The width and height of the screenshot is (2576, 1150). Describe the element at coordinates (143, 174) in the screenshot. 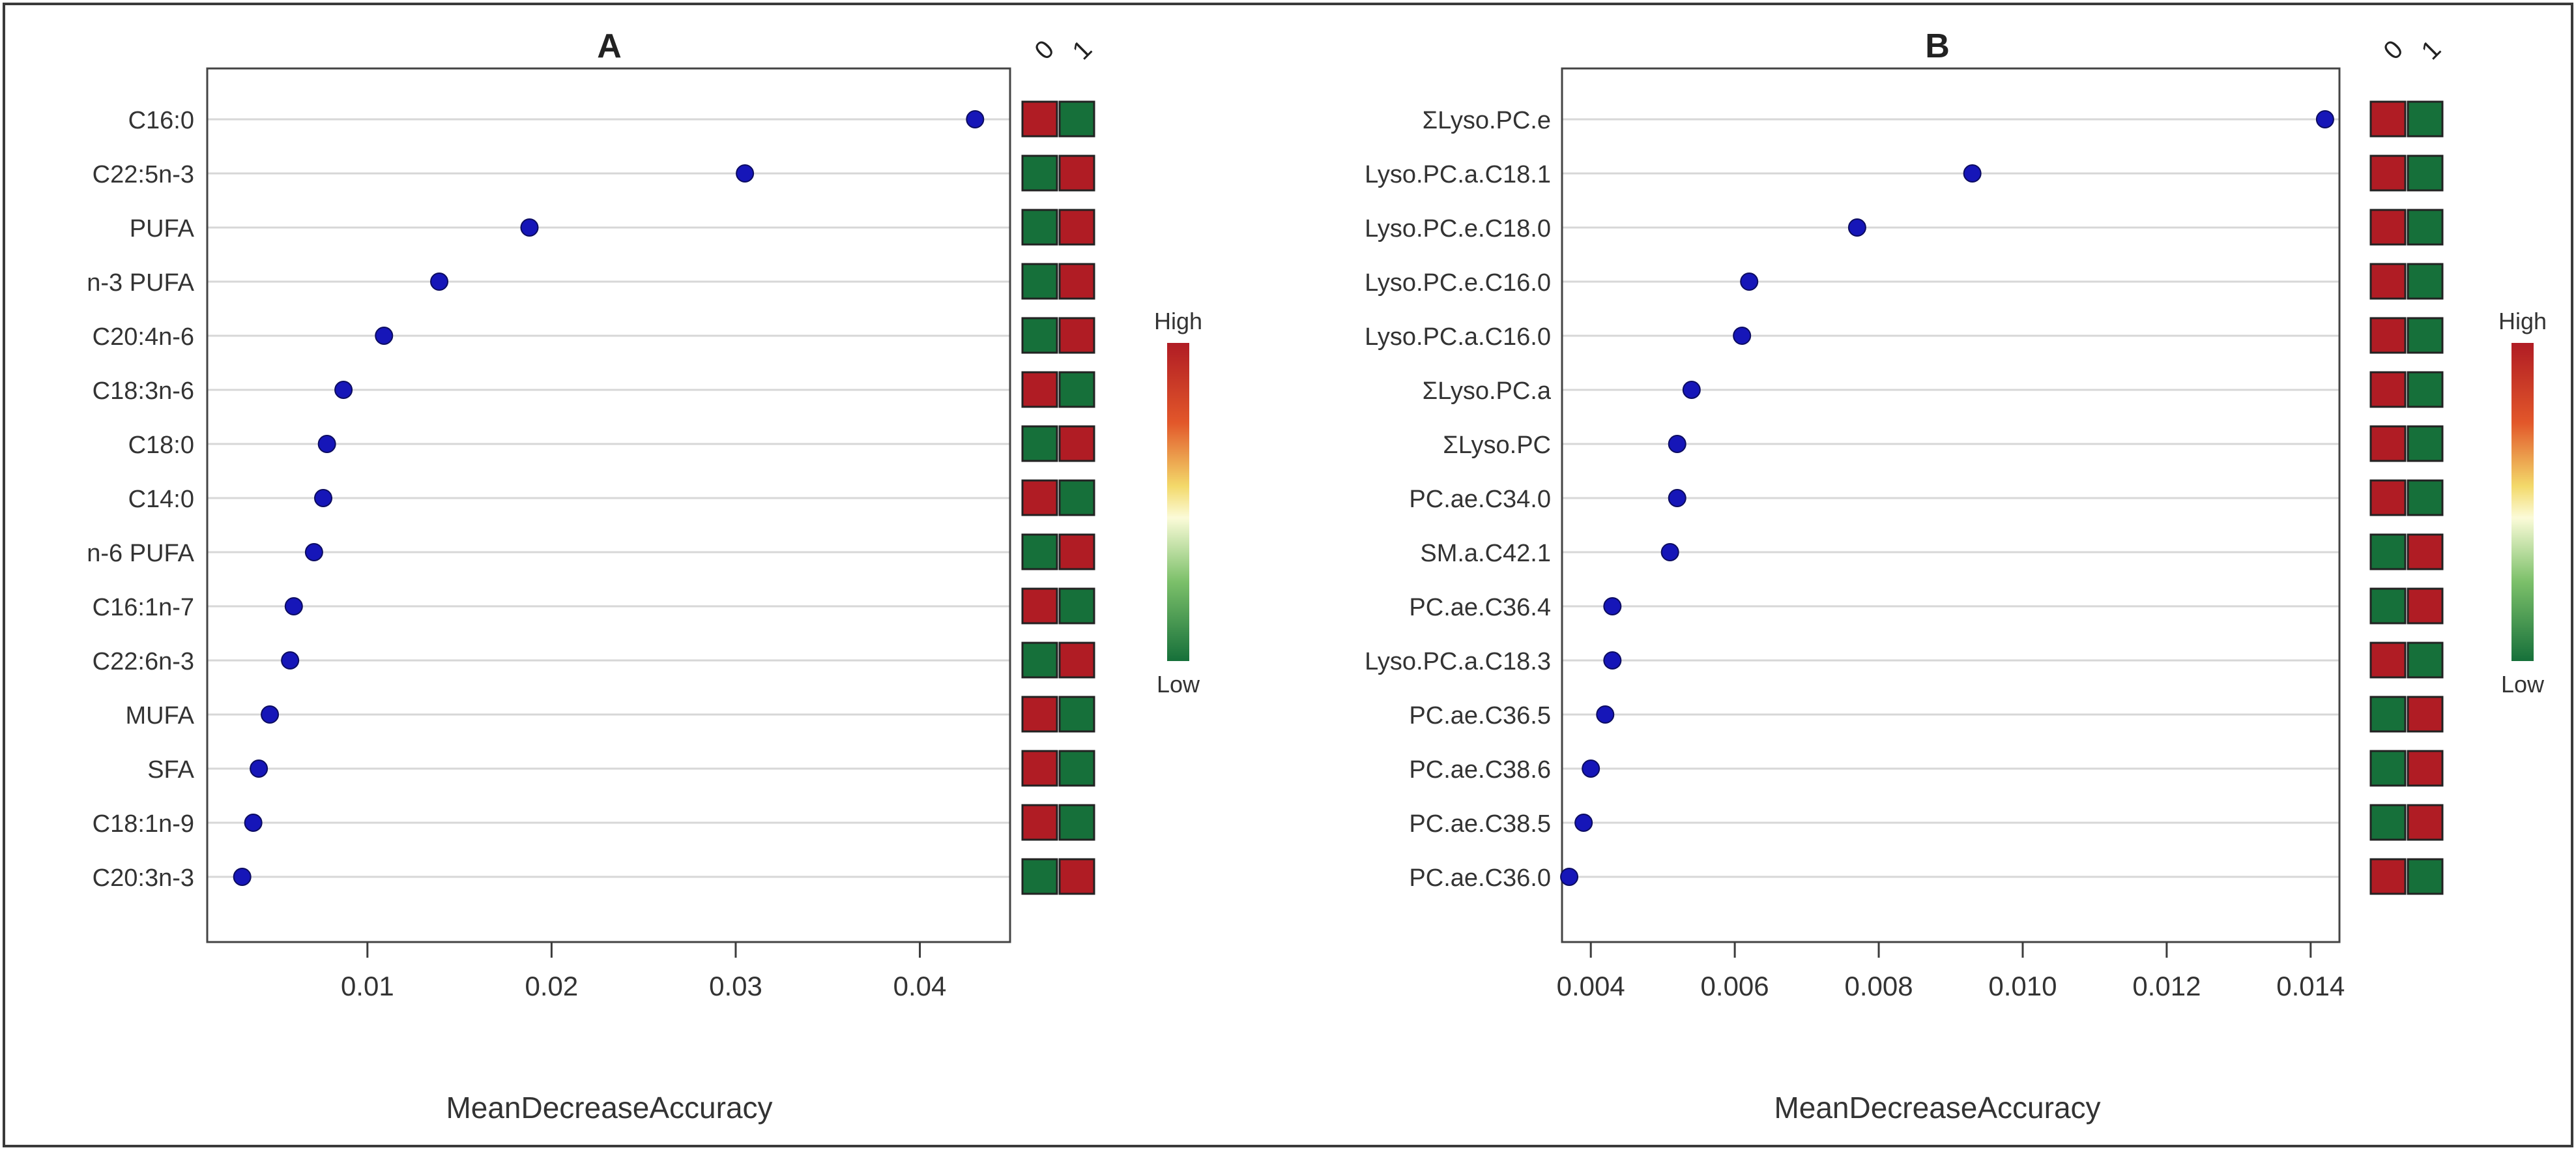

I see `panel-a-y-label: C22:5n-3` at that location.